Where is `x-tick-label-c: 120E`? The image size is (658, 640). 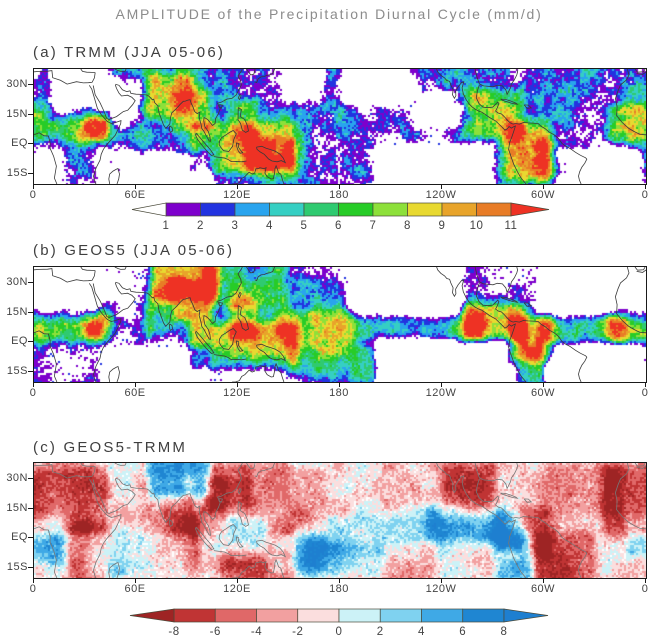 x-tick-label-c: 120E is located at coordinates (237, 589).